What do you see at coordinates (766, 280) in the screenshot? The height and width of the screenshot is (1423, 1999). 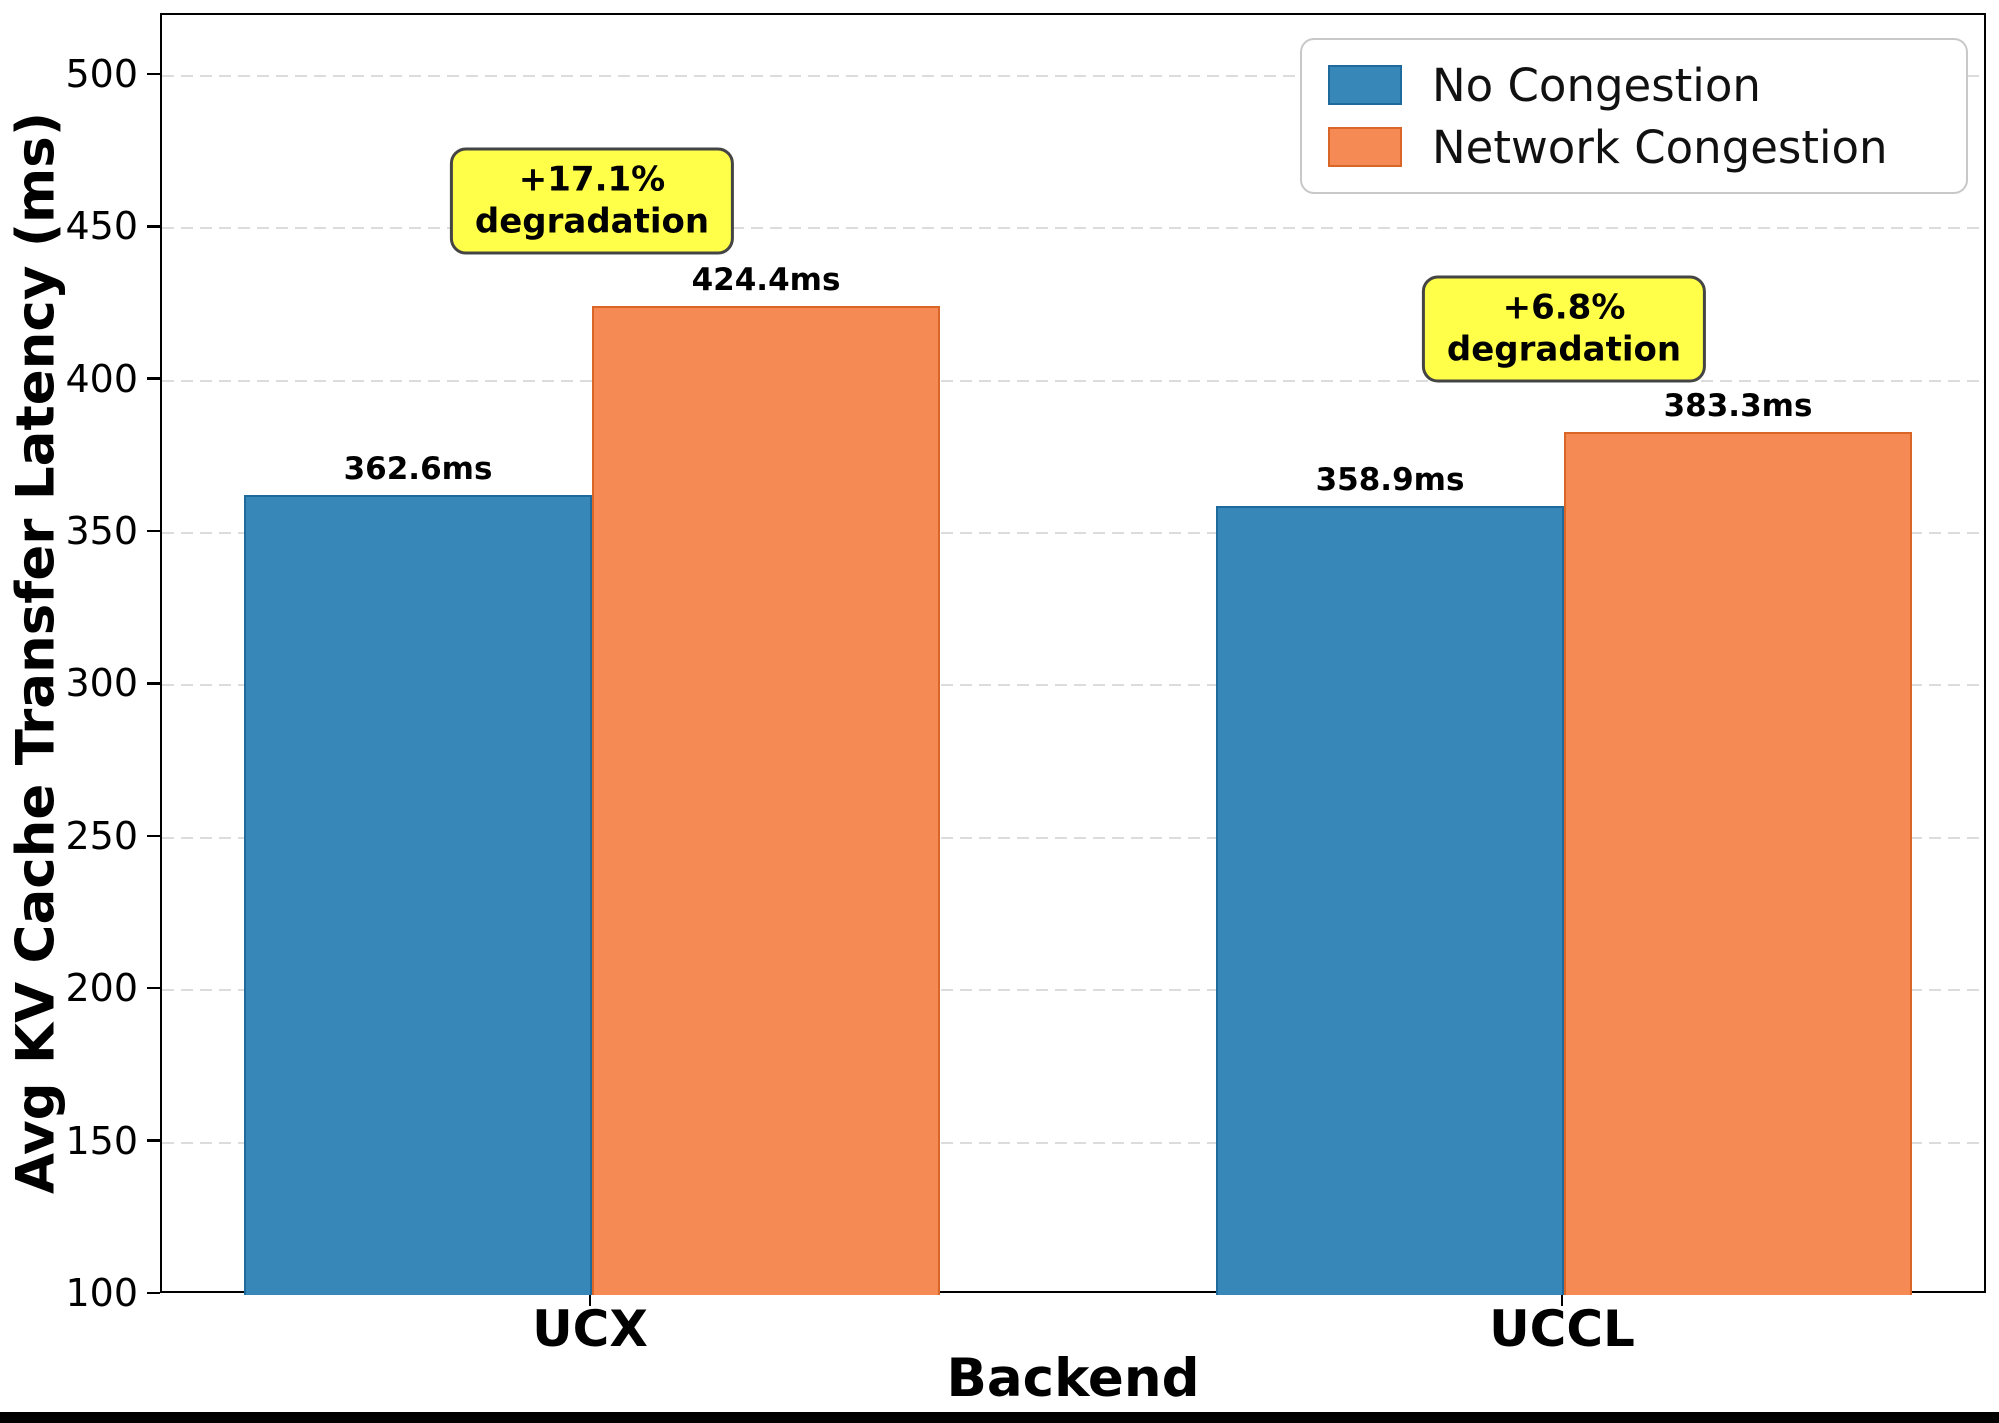 I see `bar-value-label-ucx-1: 424.4ms` at bounding box center [766, 280].